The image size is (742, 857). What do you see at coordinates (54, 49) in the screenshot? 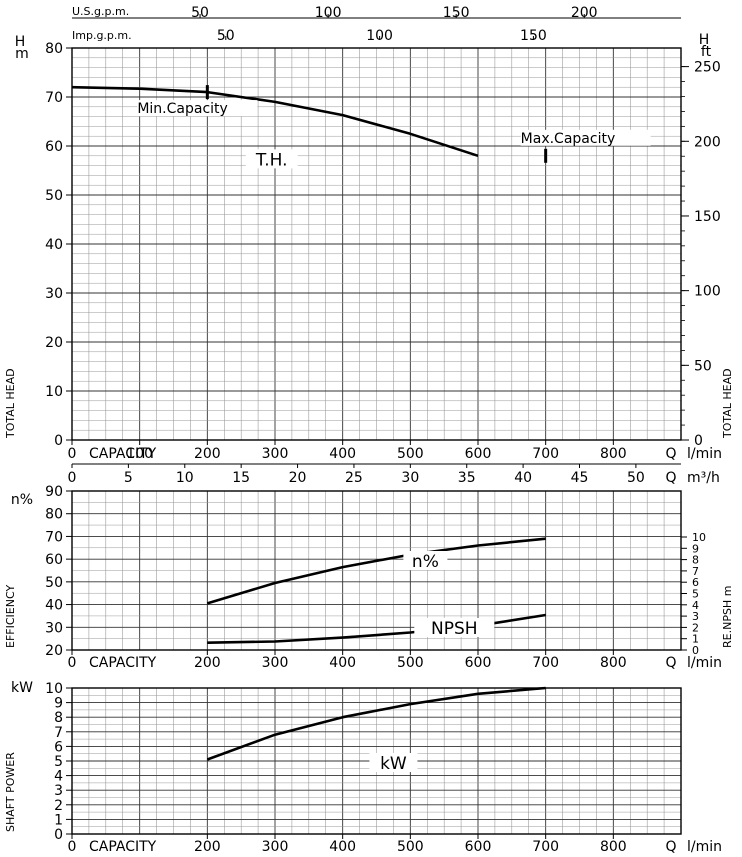
I see `y-tick-label-80: 80` at bounding box center [54, 49].